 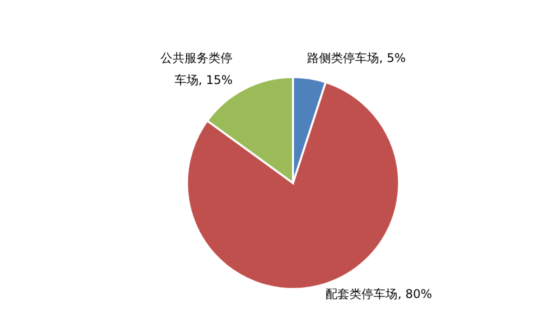 I want to click on slice-label: 配套类停车场, 80%, so click(x=379, y=295).